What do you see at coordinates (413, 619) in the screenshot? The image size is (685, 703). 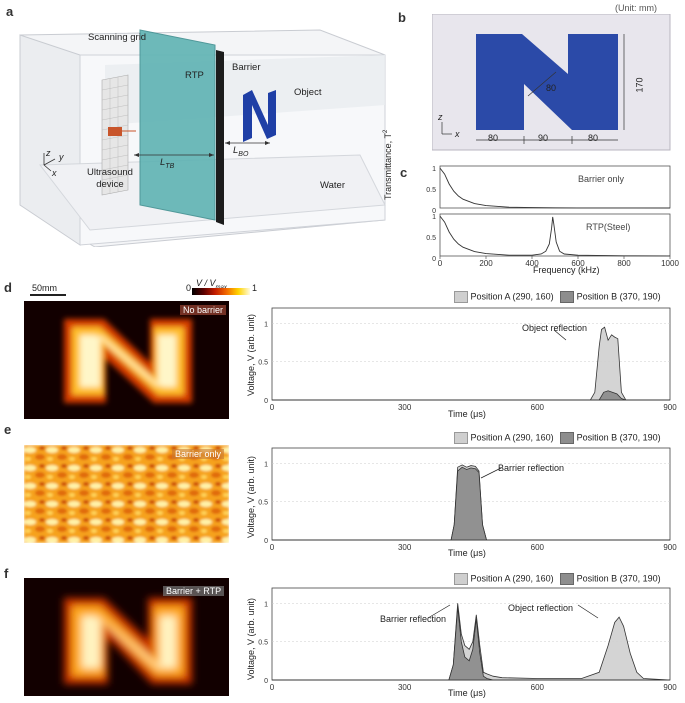 I see `f-annotation-barrier: Barrier reflection` at bounding box center [413, 619].